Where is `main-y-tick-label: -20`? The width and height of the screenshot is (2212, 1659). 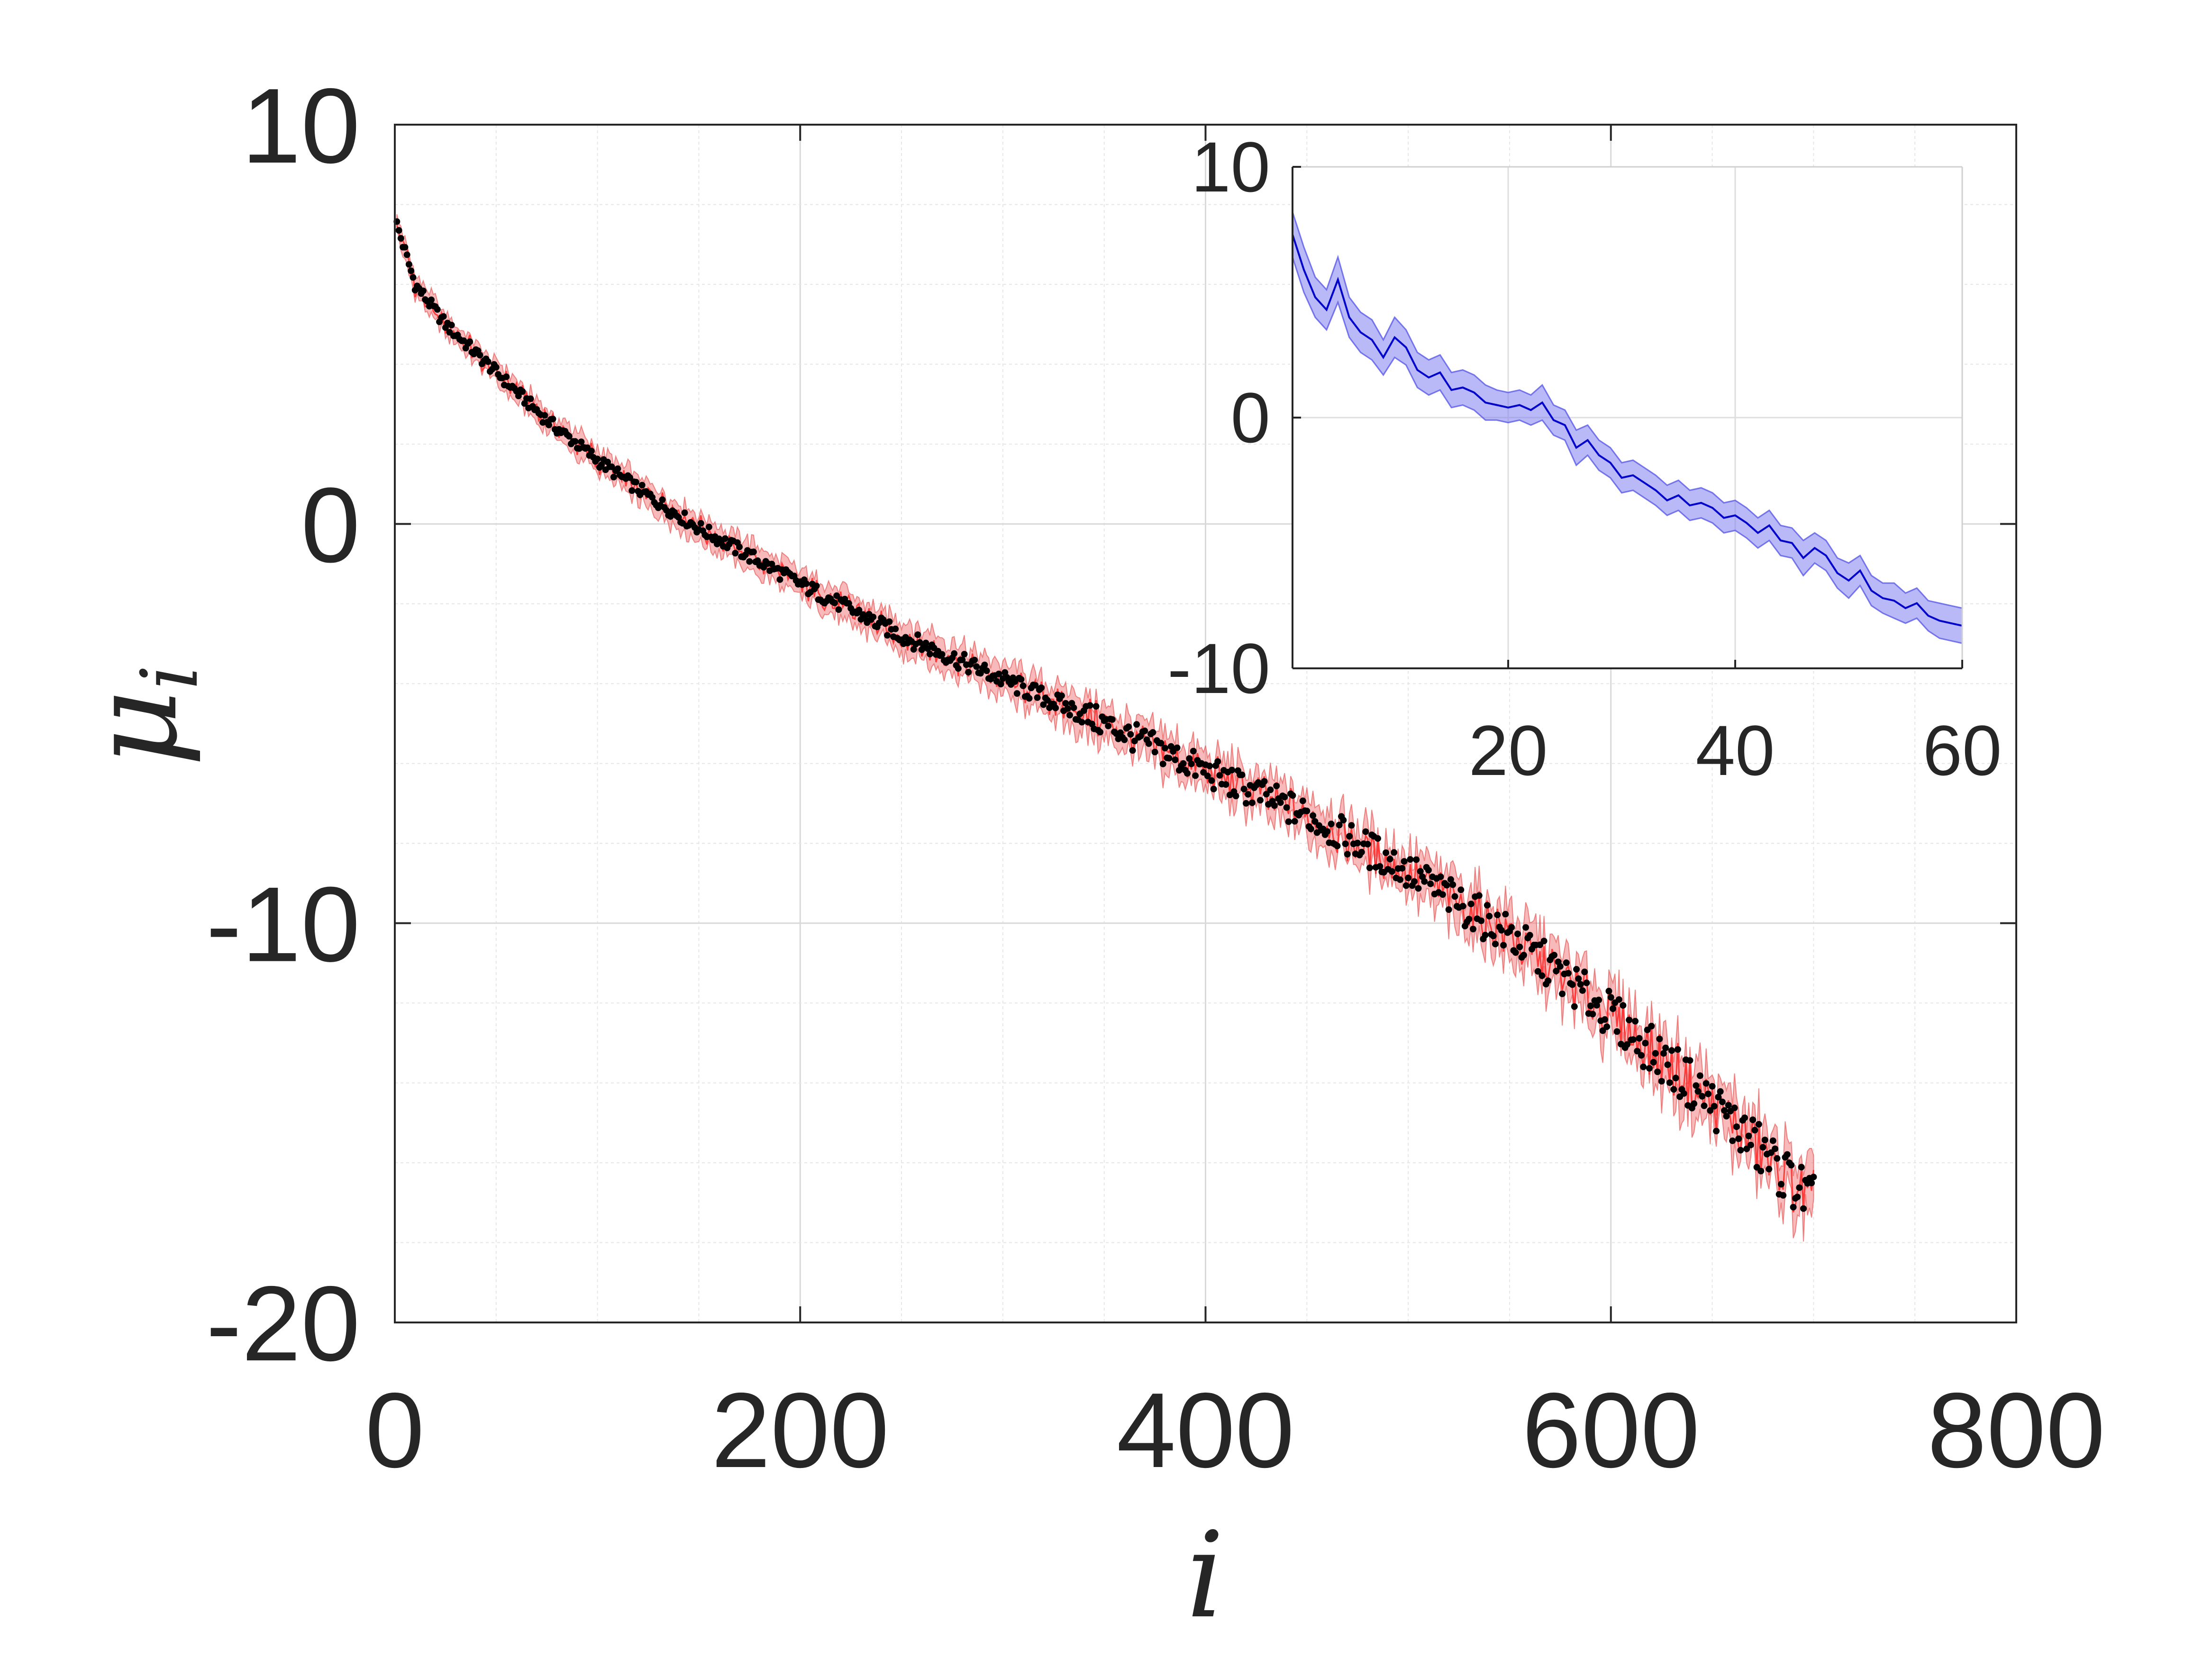
main-y-tick-label: -20 is located at coordinates (283, 1323).